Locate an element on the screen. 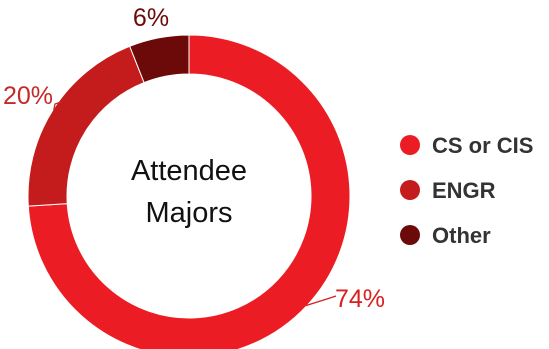 This screenshot has width=549, height=349. legend-label-other: Other is located at coordinates (461, 235).